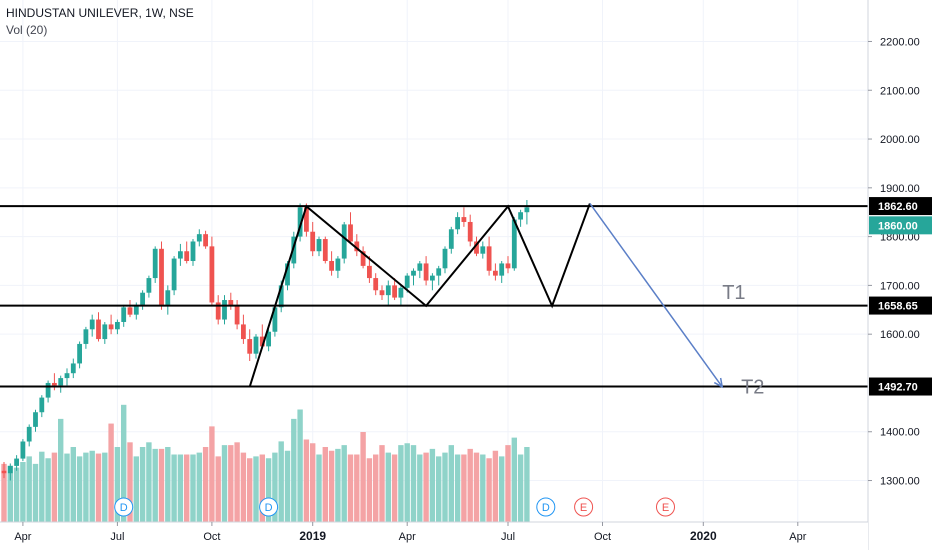 Image resolution: width=932 pixels, height=550 pixels. What do you see at coordinates (900, 140) in the screenshot?
I see `price-tick-label: 2000.00` at bounding box center [900, 140].